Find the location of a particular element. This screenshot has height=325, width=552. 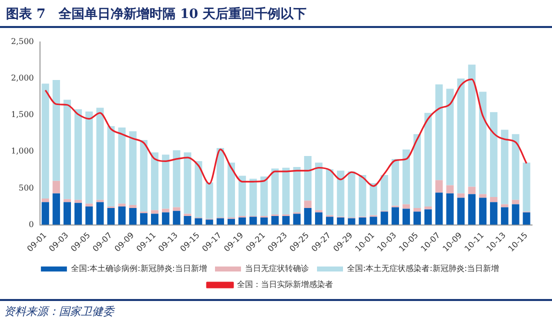

y-tick-label: 0 is located at coordinates (31, 224).